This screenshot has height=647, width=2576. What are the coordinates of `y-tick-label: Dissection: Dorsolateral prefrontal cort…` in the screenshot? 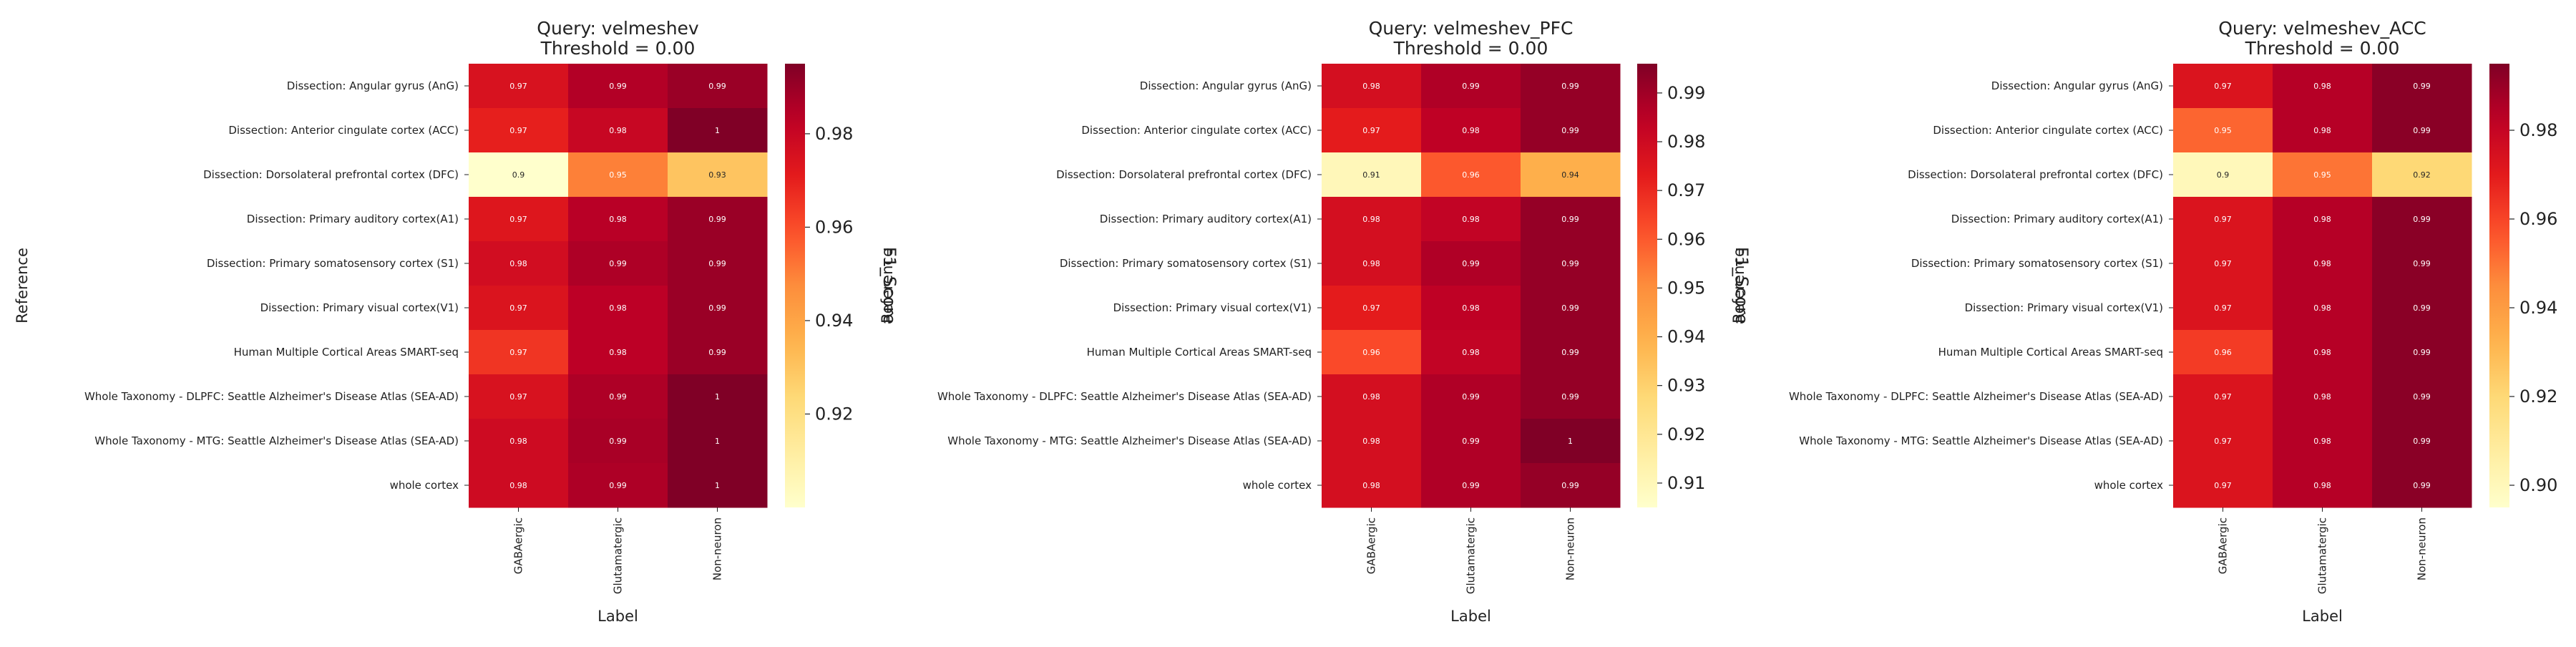 It's located at (1184, 174).